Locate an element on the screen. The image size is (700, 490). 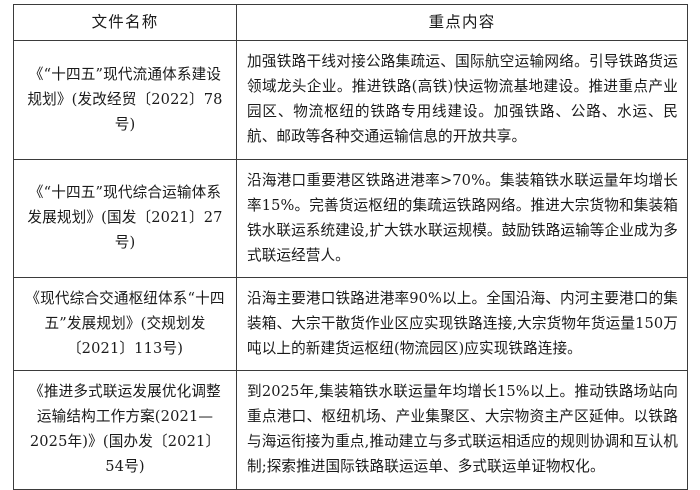
cell-file-name: 《“十四五”现代综合运输体系发展规划》(国发〔2021〕27号) is located at coordinates (125, 218).